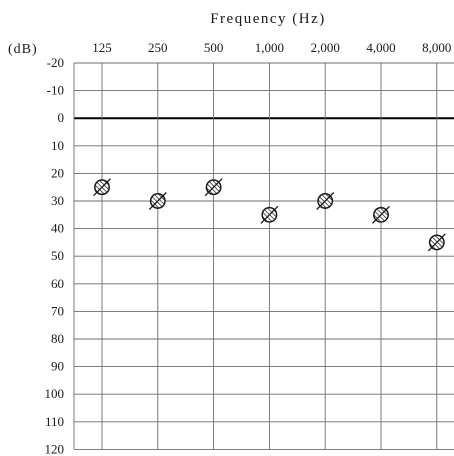  I want to click on y-tick-label: 50, so click(57, 255).